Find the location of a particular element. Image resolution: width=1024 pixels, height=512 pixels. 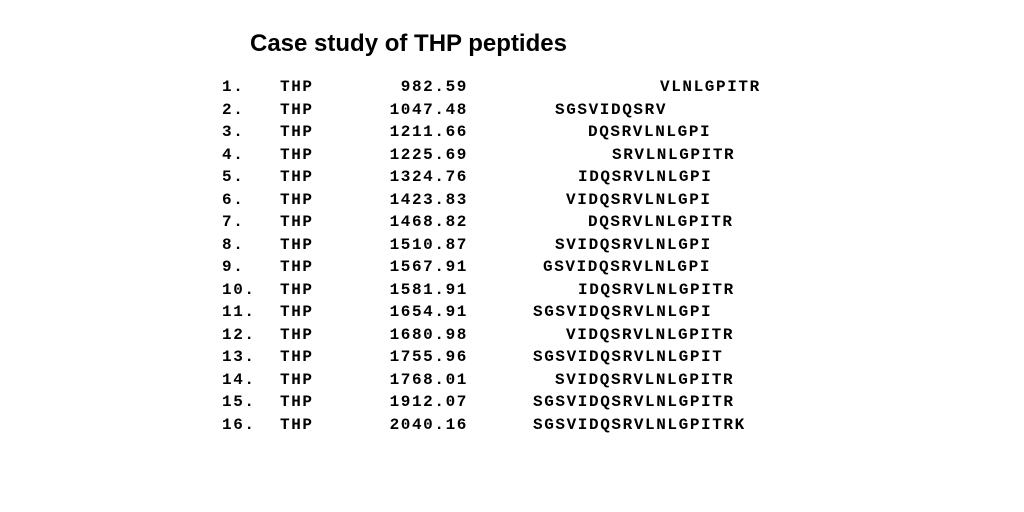

mass: 1510.87 is located at coordinates (428, 244).